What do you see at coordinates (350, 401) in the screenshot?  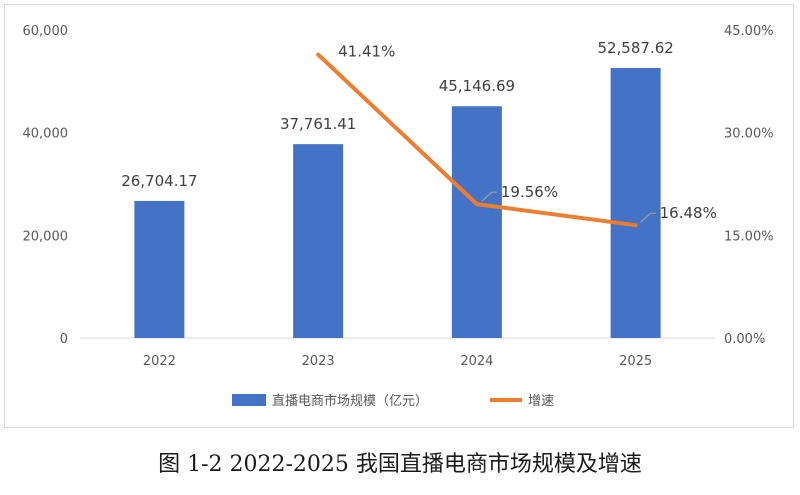 I see `legend-label-bar: 直播电商市场规模（亿元）` at bounding box center [350, 401].